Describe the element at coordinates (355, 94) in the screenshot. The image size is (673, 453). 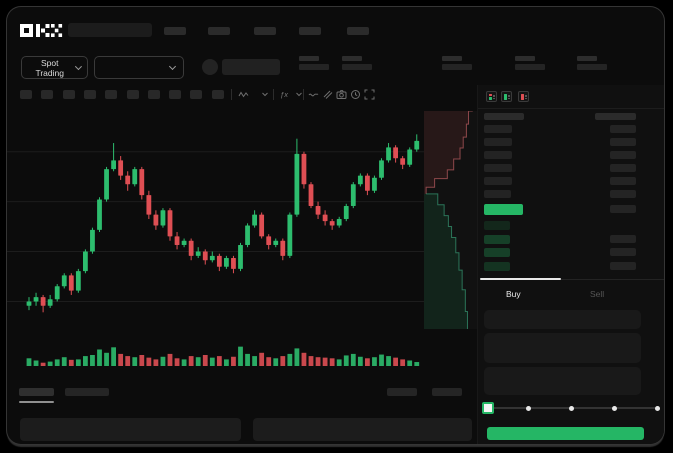
I see `history-clock-icon` at that location.